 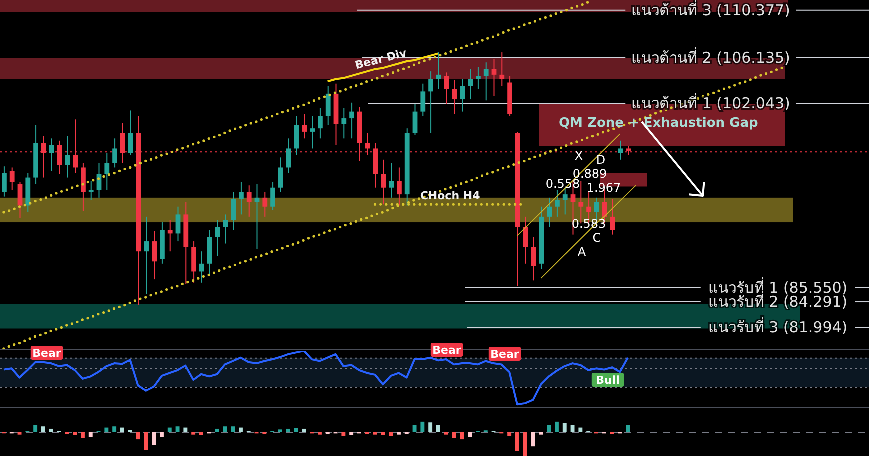 What do you see at coordinates (579, 156) in the screenshot?
I see `annotation: X` at bounding box center [579, 156].